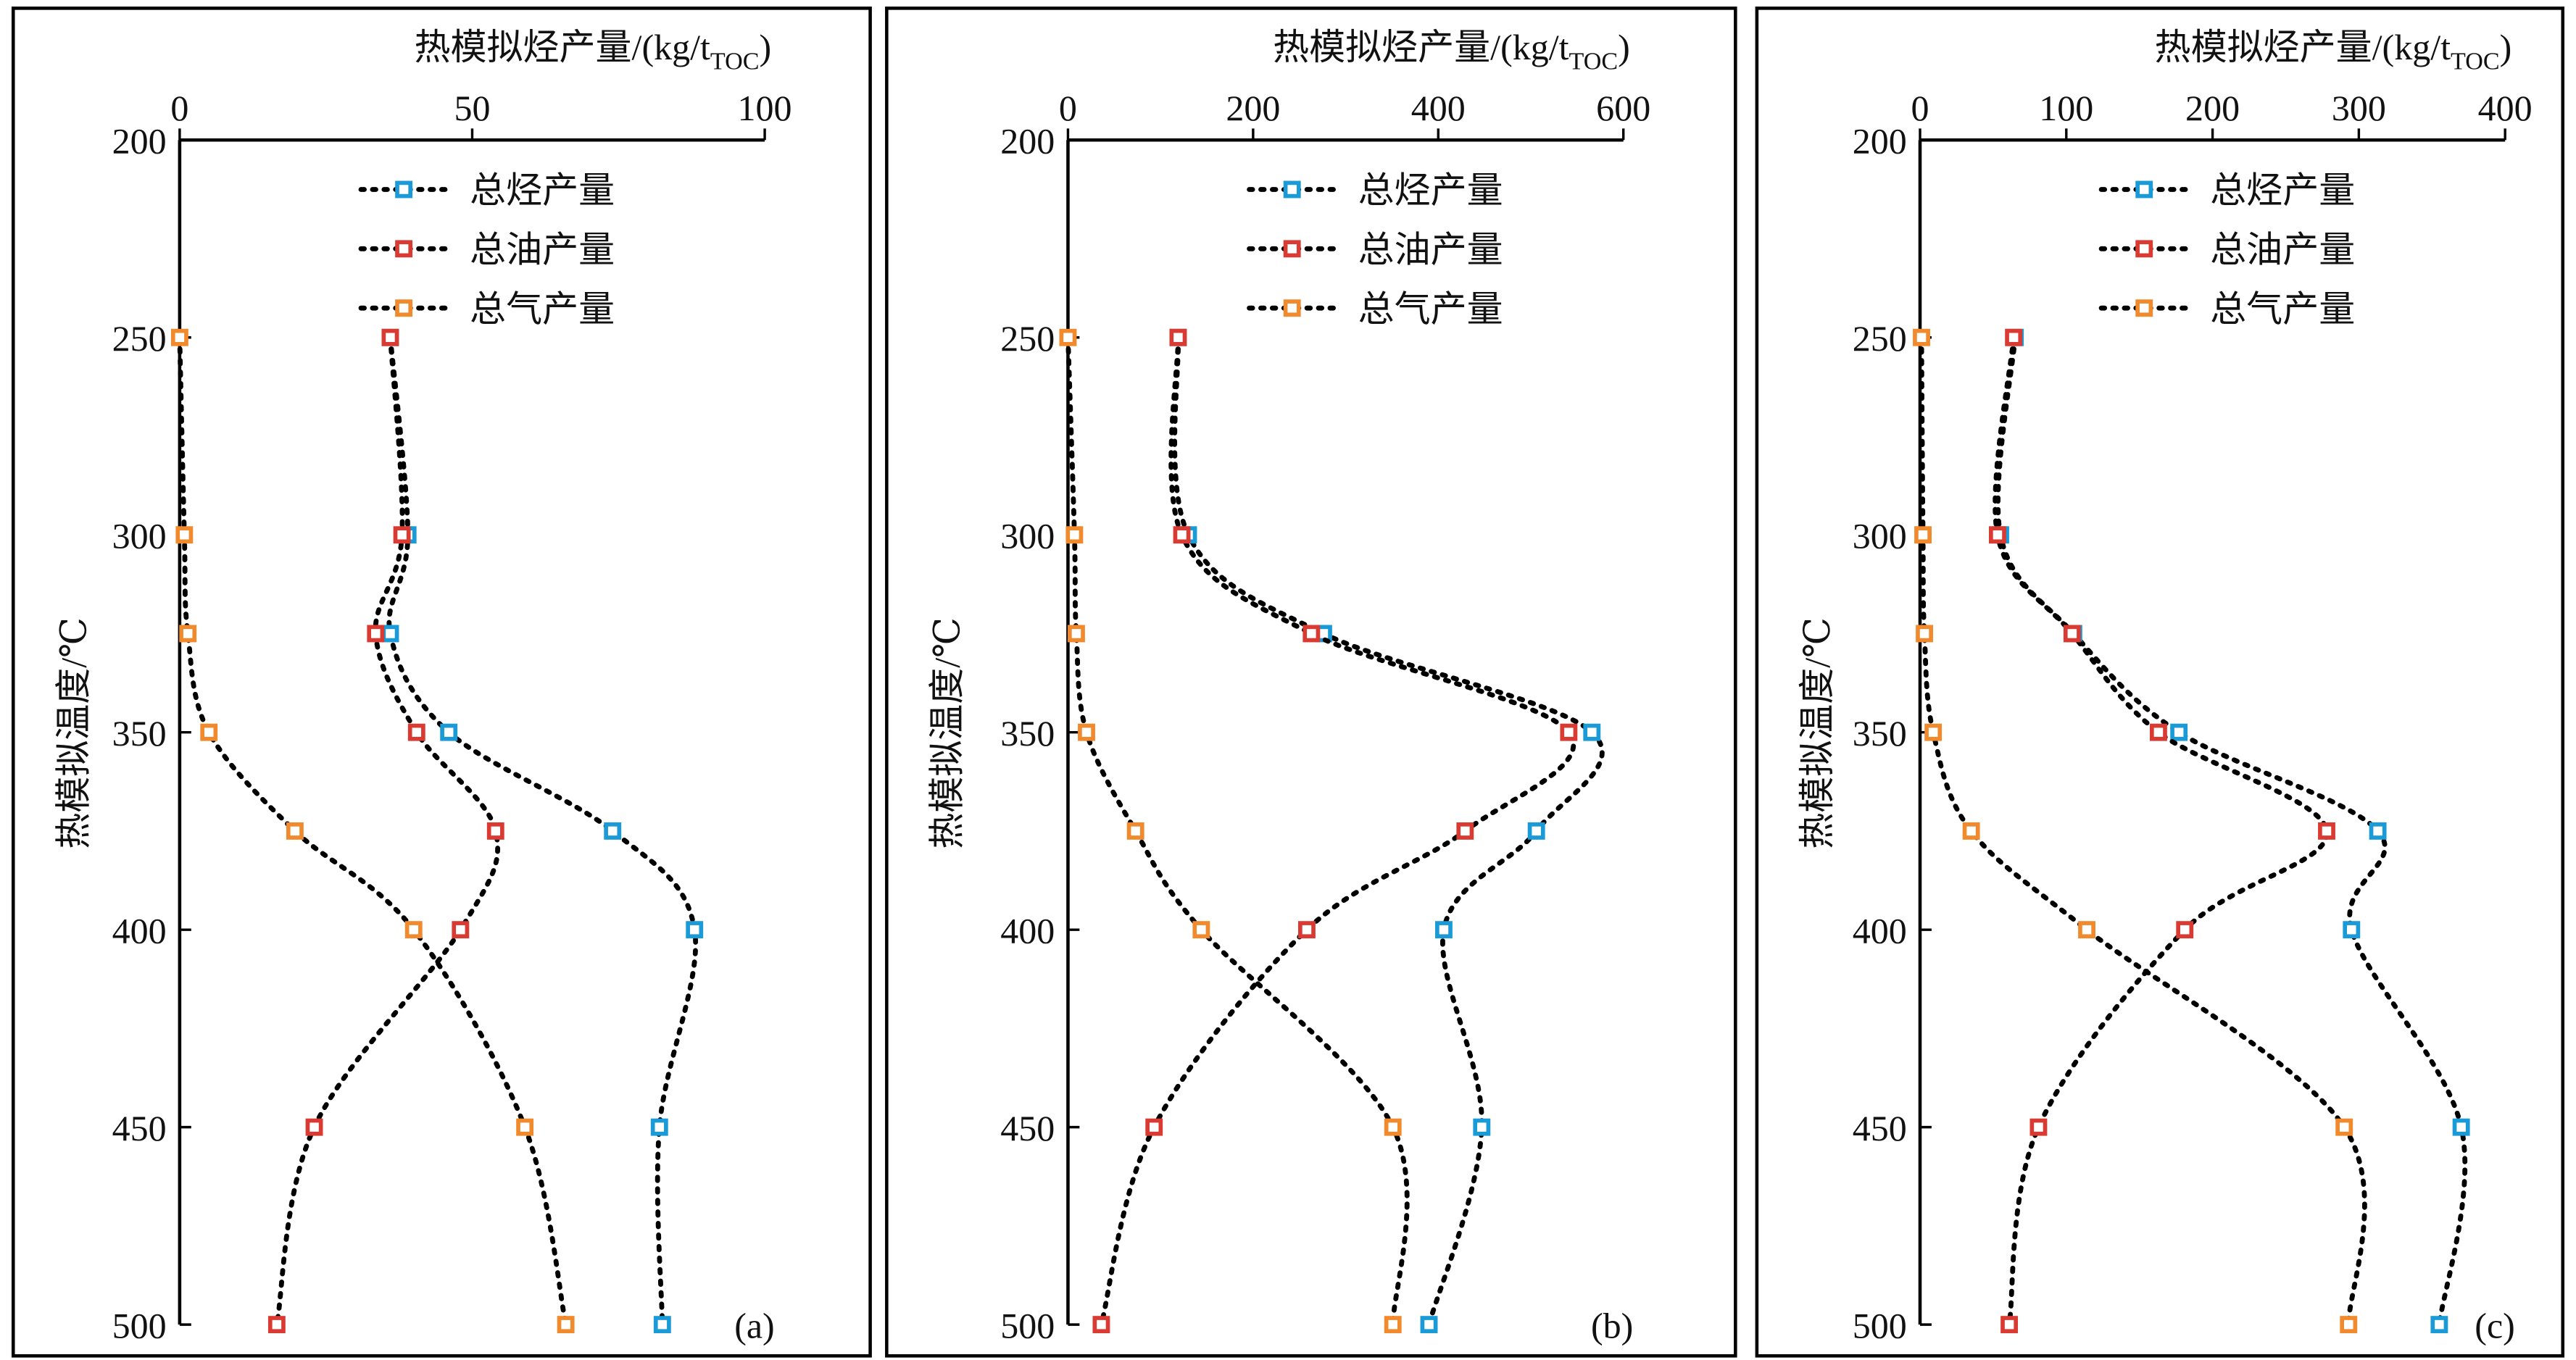 Image resolution: width=2576 pixels, height=1360 pixels. What do you see at coordinates (1920, 108) in the screenshot?
I see `x-tick-label: 0` at bounding box center [1920, 108].